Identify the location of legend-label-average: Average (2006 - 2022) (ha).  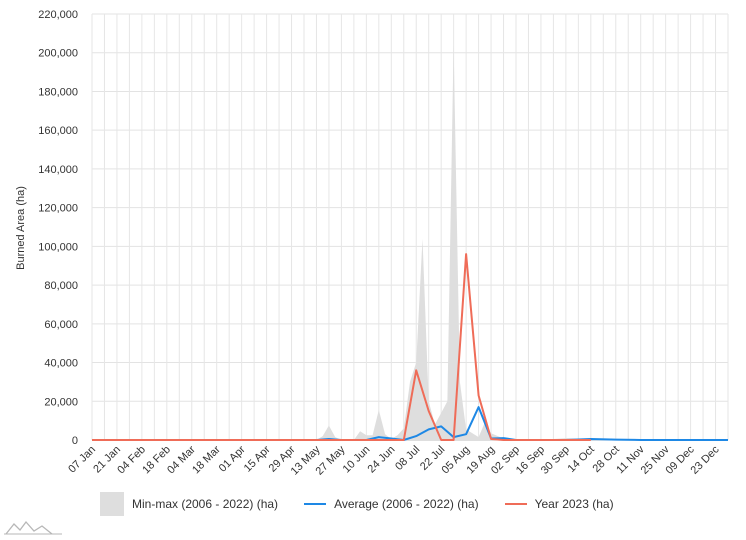
(406, 504).